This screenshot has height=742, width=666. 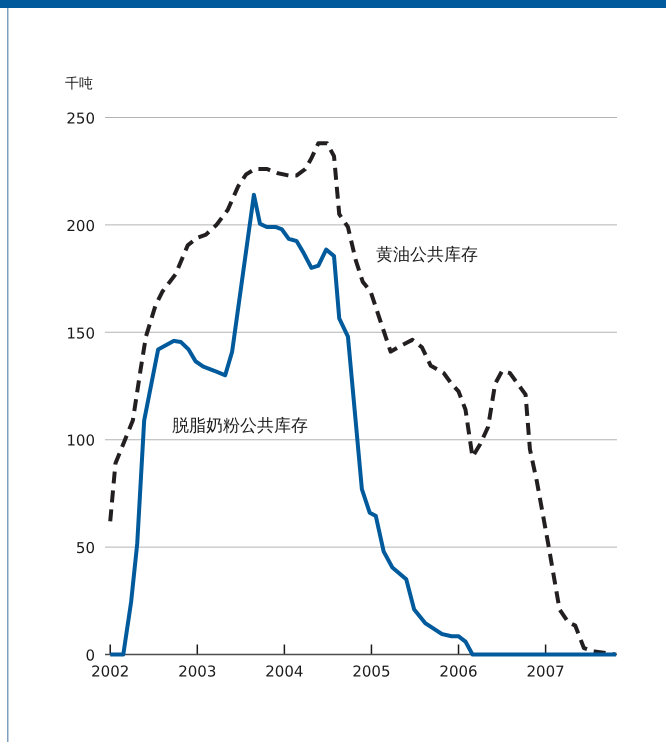 What do you see at coordinates (545, 671) in the screenshot?
I see `x-tick-label: 2007` at bounding box center [545, 671].